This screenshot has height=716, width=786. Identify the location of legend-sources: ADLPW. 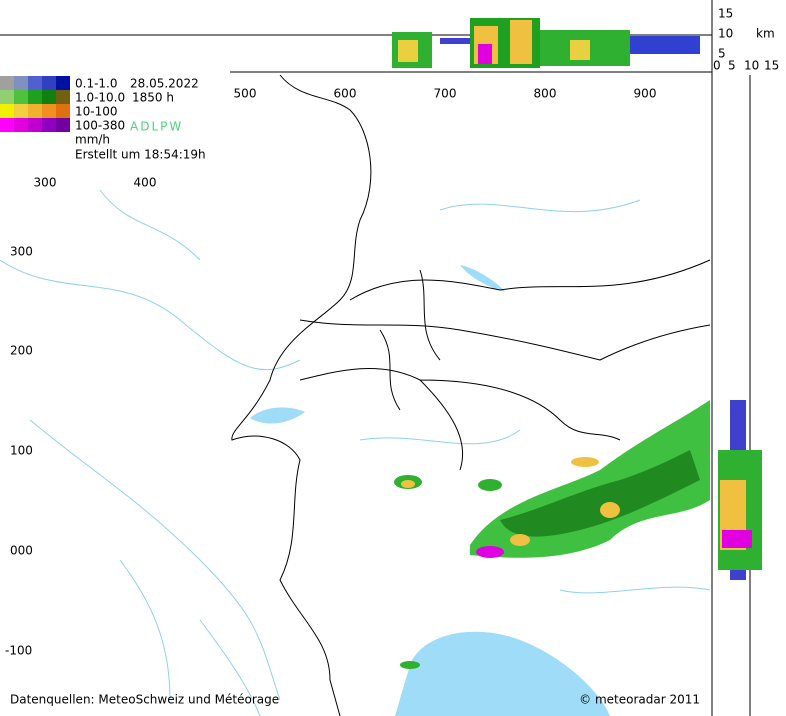
(156, 127).